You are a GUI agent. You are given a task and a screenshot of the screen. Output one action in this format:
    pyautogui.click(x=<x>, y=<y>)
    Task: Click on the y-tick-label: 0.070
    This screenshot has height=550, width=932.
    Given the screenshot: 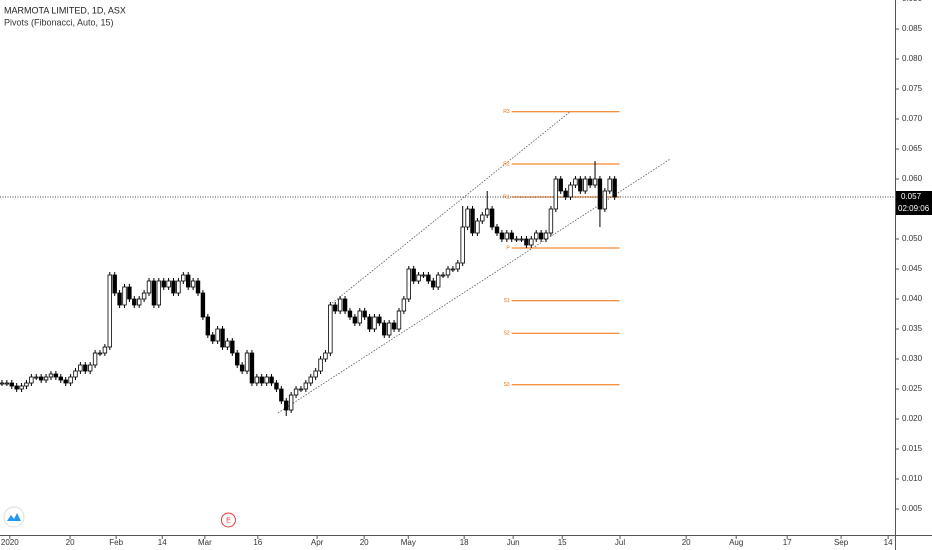 What is the action you would take?
    pyautogui.click(x=912, y=118)
    